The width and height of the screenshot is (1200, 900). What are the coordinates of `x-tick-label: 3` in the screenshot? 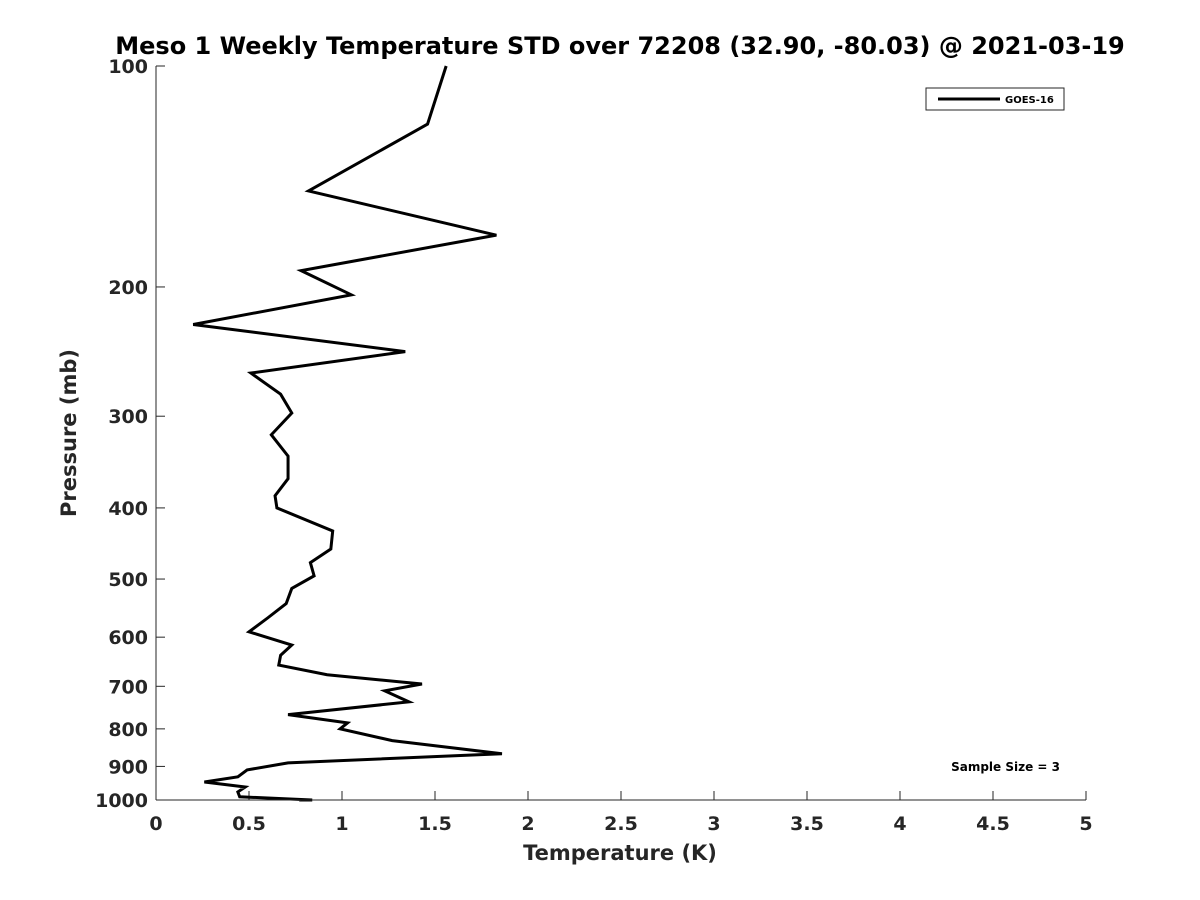 It's located at (713, 824).